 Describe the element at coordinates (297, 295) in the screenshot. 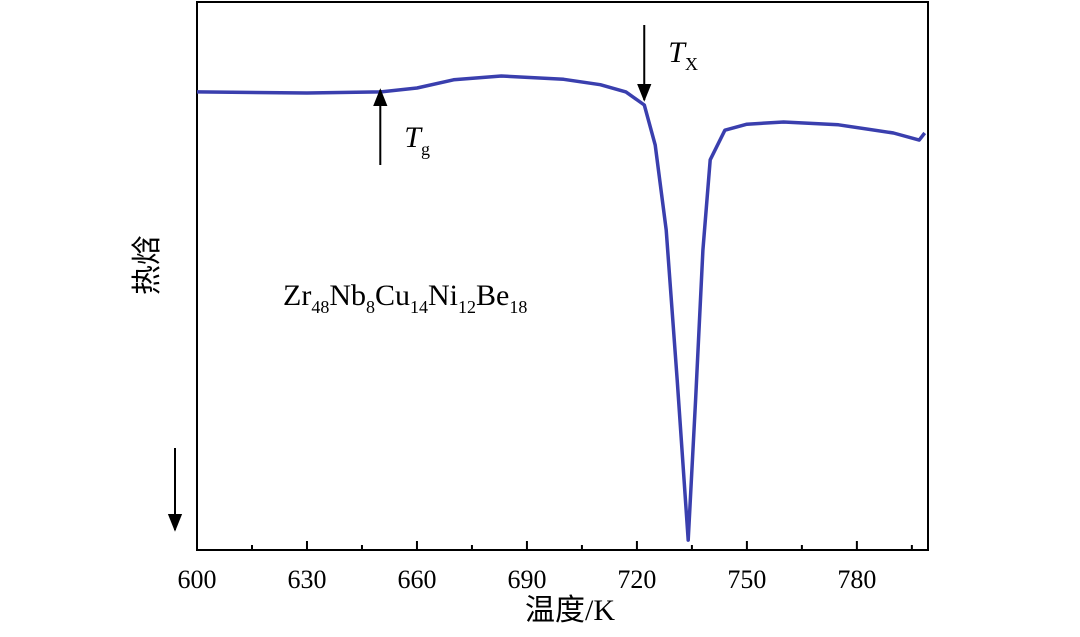

I see `formula-element: Zr` at that location.